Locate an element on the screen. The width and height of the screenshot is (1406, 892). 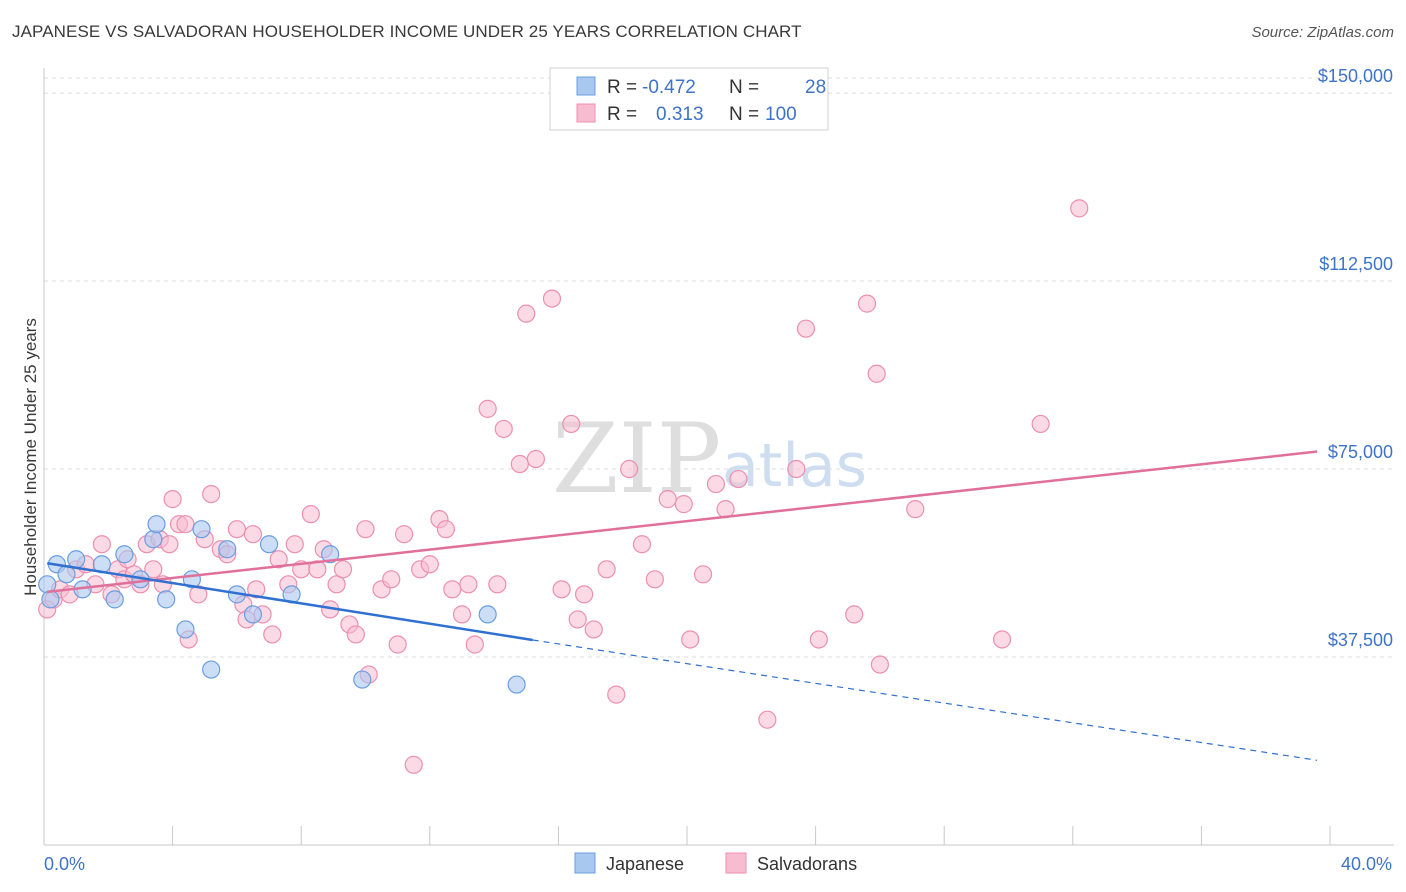
watermark: ZIP atlas is located at coordinates (709, 459).